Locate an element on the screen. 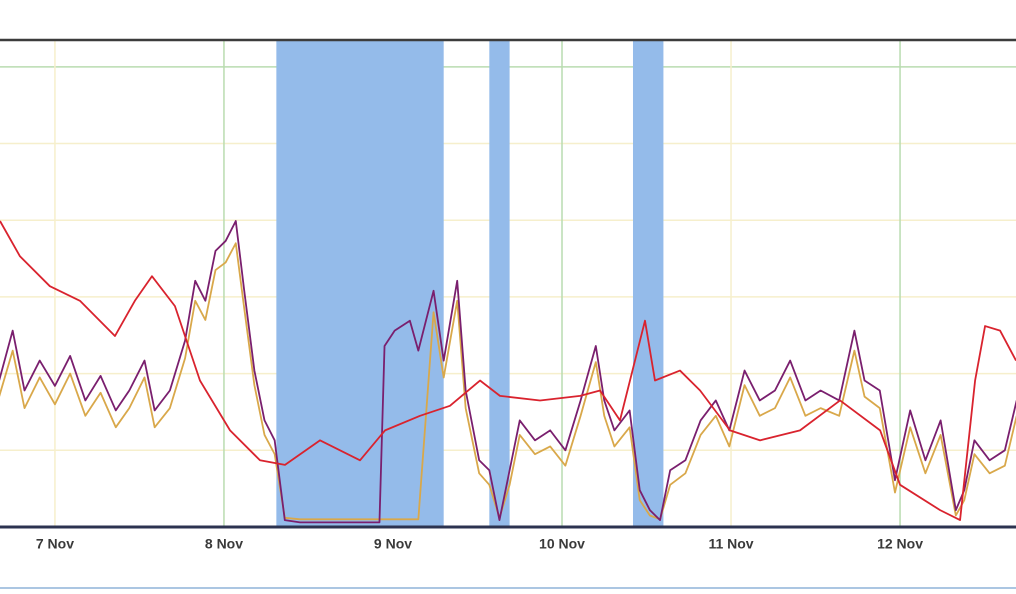  x-tick-label: 12 Nov is located at coordinates (900, 544).